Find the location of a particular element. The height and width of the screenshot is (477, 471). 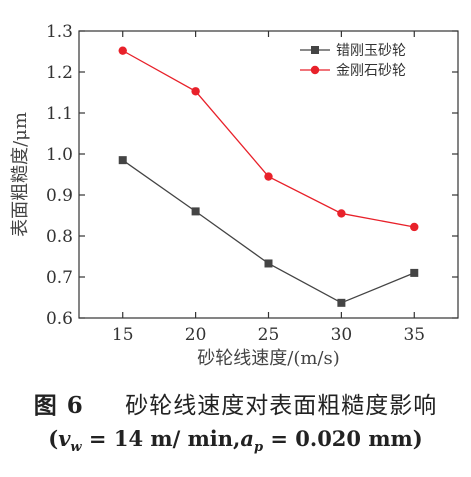

y-tick-label: 0.9 is located at coordinates (59, 196).